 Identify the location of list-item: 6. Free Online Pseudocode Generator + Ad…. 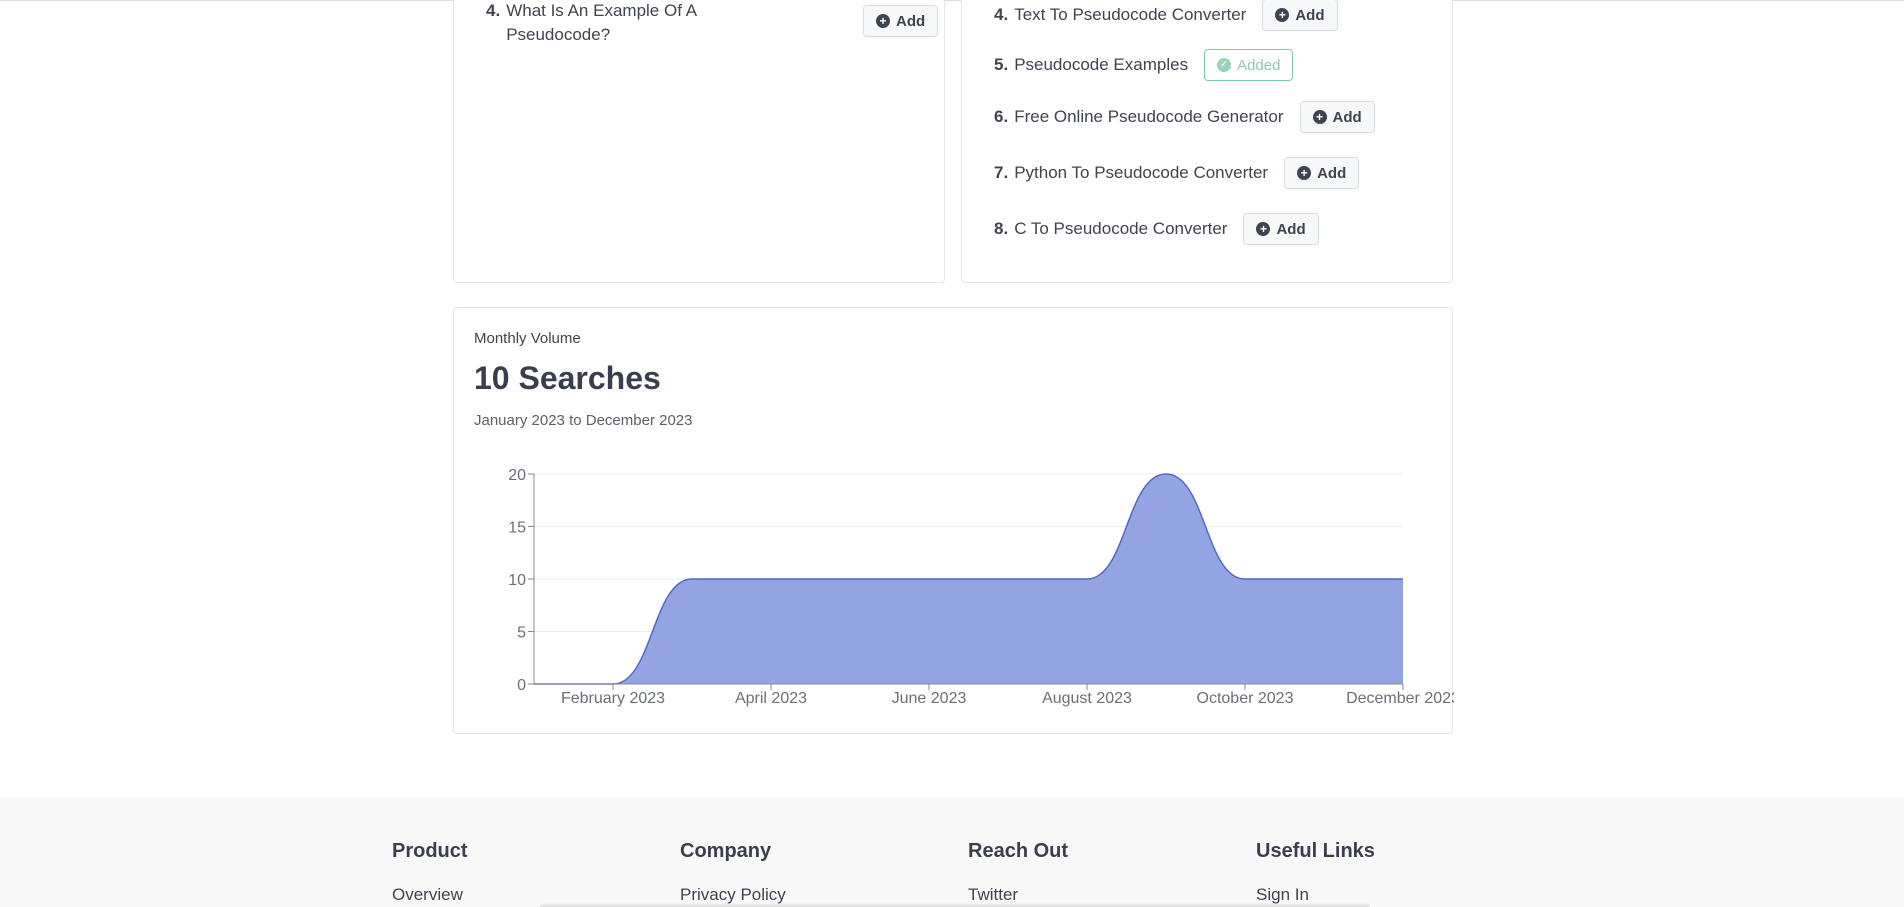
(1184, 117).